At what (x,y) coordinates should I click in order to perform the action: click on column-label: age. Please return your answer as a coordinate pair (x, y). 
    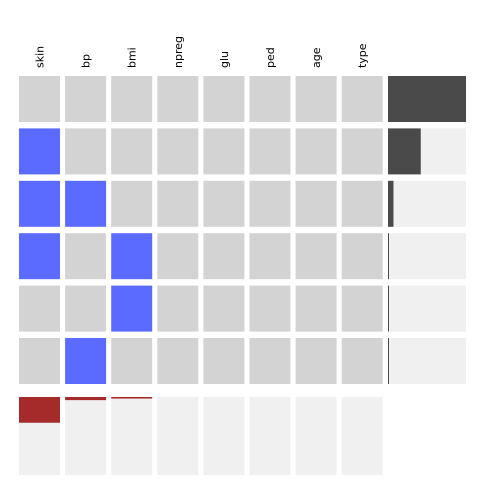
    Looking at the image, I should click on (316, 57).